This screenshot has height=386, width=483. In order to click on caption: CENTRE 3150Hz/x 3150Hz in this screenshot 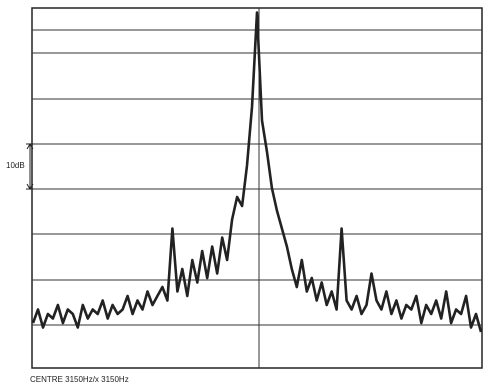, I will do `click(79, 379)`.